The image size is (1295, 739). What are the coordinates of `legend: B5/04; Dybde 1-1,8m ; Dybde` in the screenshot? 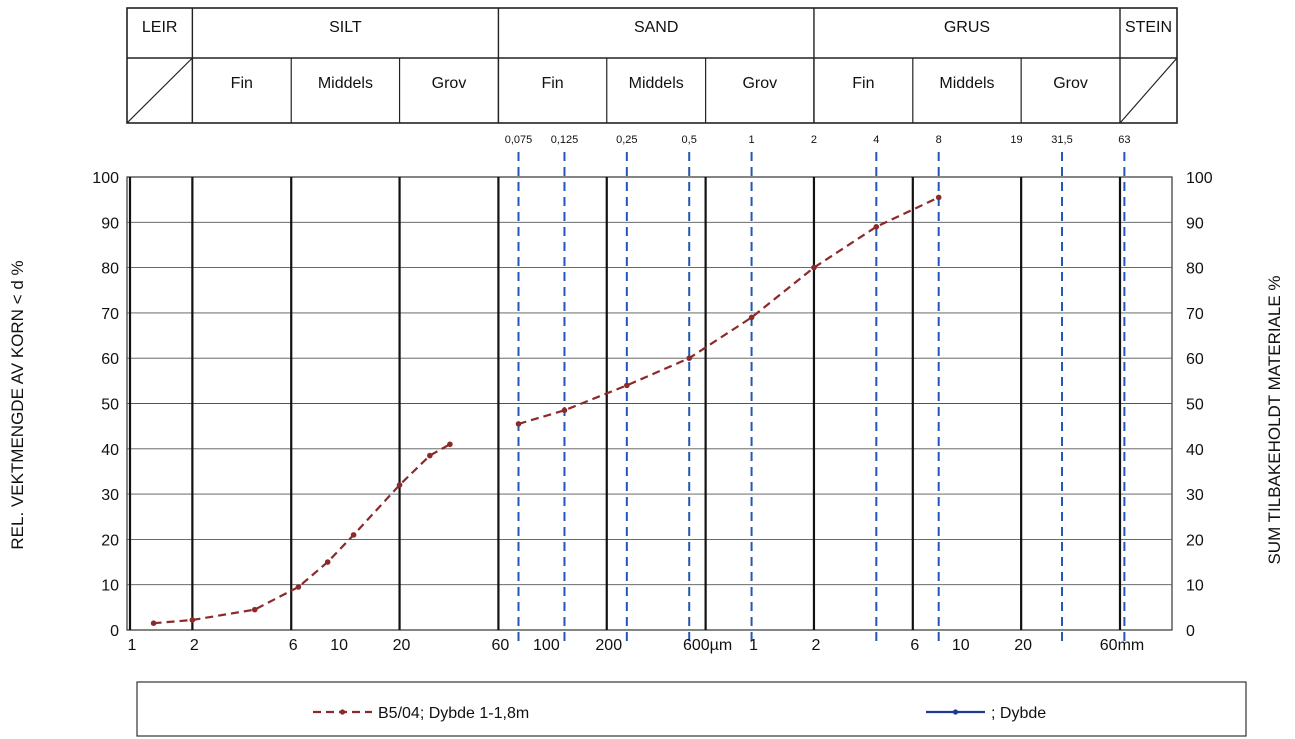 It's located at (691, 709).